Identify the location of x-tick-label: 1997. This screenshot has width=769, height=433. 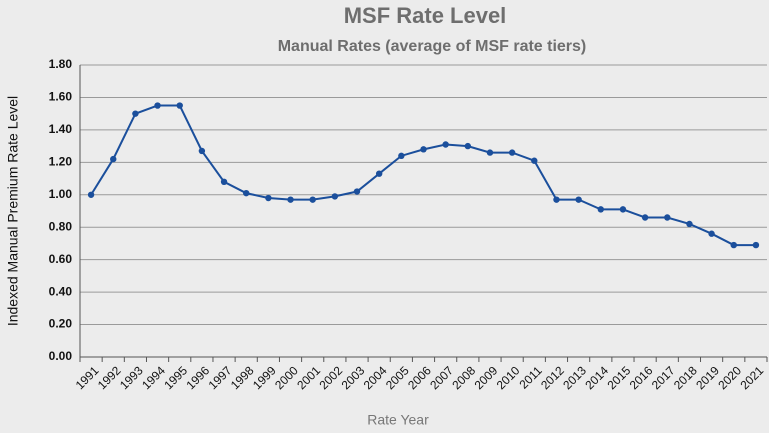
(220, 377).